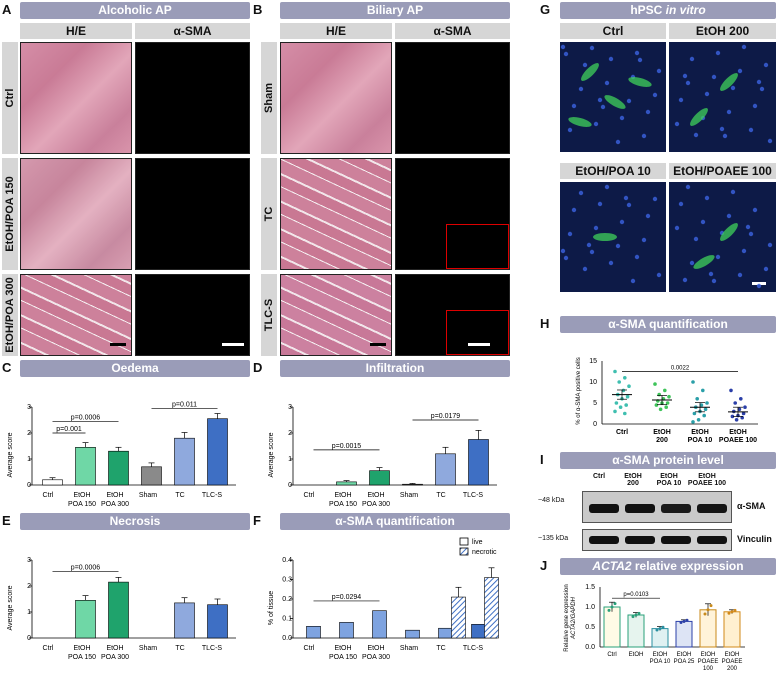 This screenshot has height=680, width=778. Describe the element at coordinates (309, 648) in the screenshot. I see `xtick-f-0: Ctrl` at that location.